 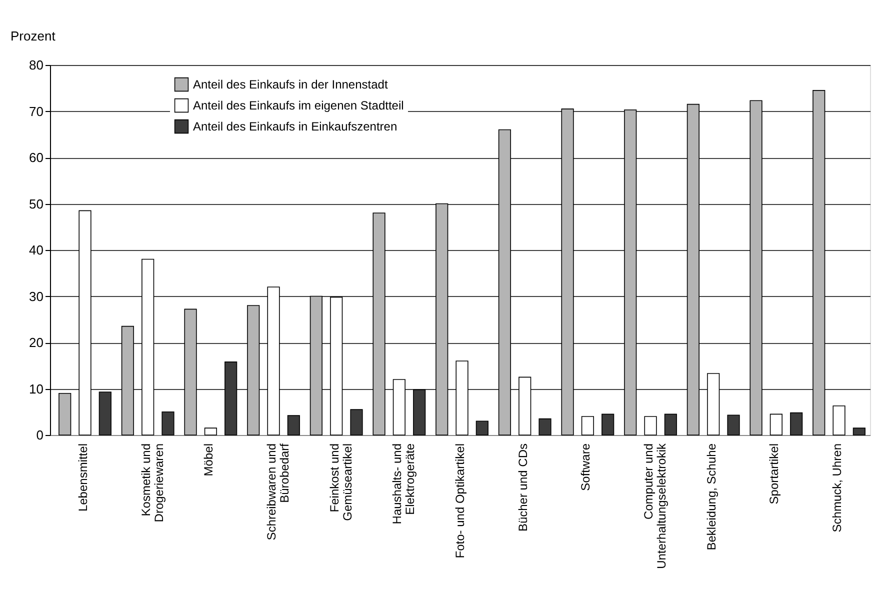 I want to click on x-tick-label: Sportartikel, so click(x=774, y=474).